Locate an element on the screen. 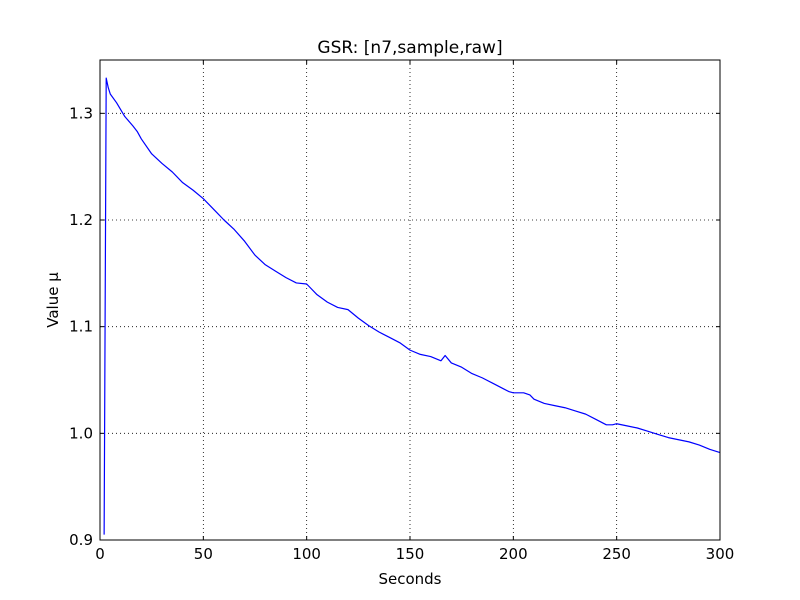 This screenshot has height=600, width=800. chart-title: GSR: [n7,sample,raw] is located at coordinates (409, 48).